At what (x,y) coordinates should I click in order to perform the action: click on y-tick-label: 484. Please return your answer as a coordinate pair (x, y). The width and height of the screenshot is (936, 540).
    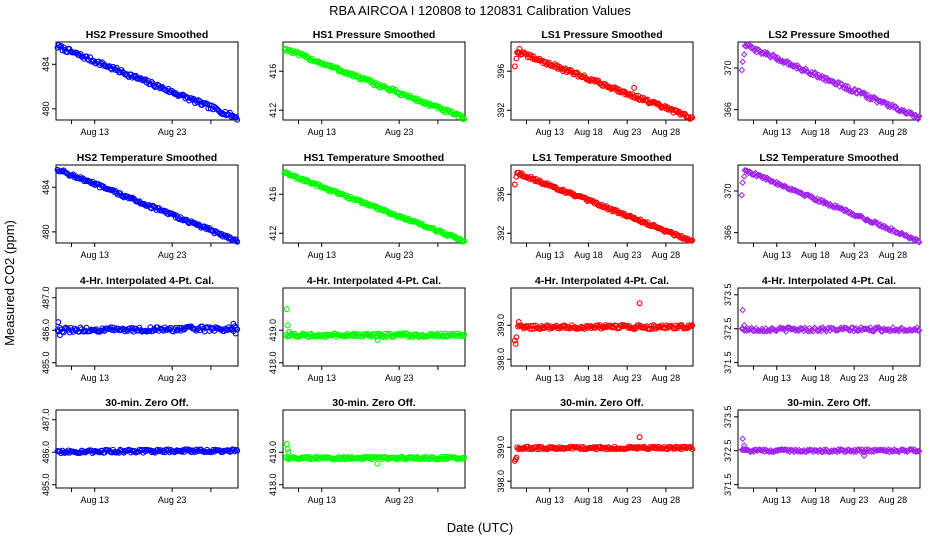
    Looking at the image, I should click on (46, 187).